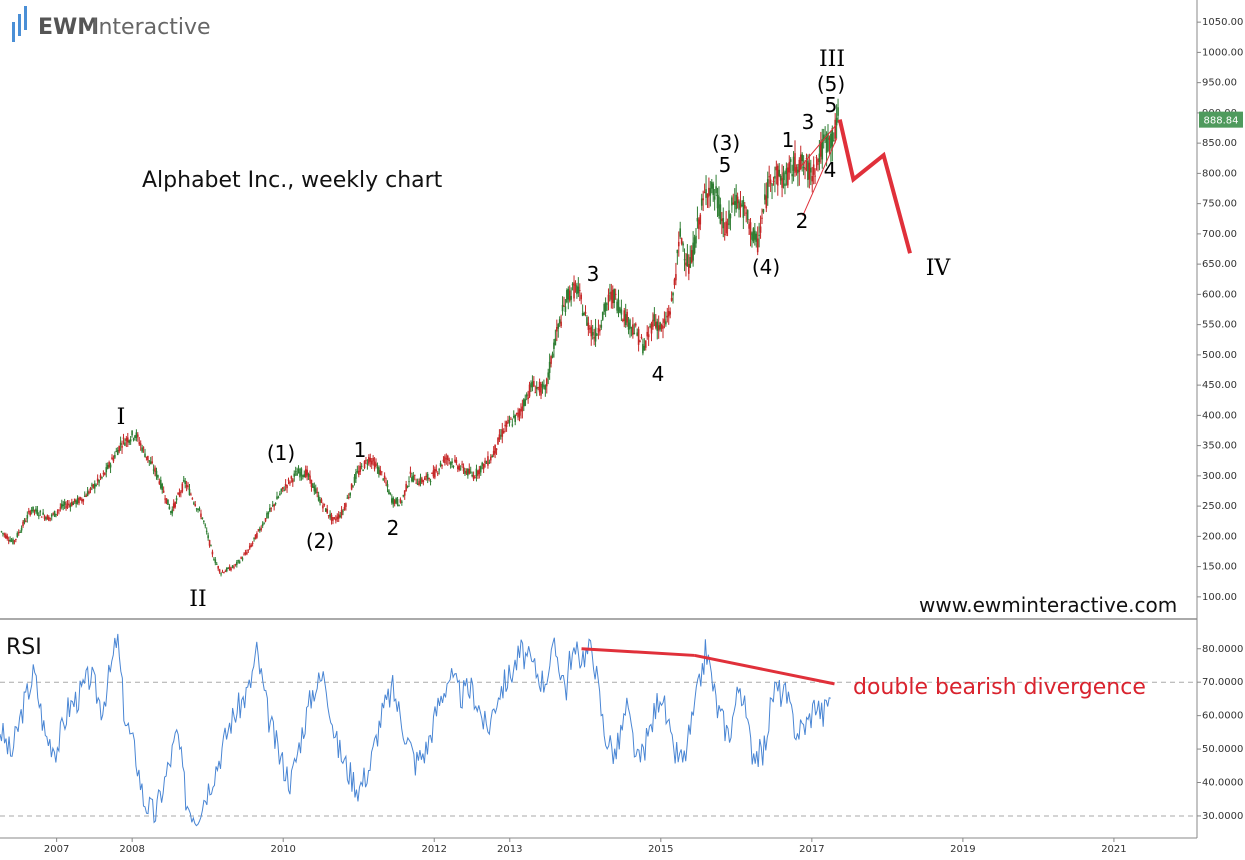  I want to click on price-tick-label: 450.00, so click(1219, 385).